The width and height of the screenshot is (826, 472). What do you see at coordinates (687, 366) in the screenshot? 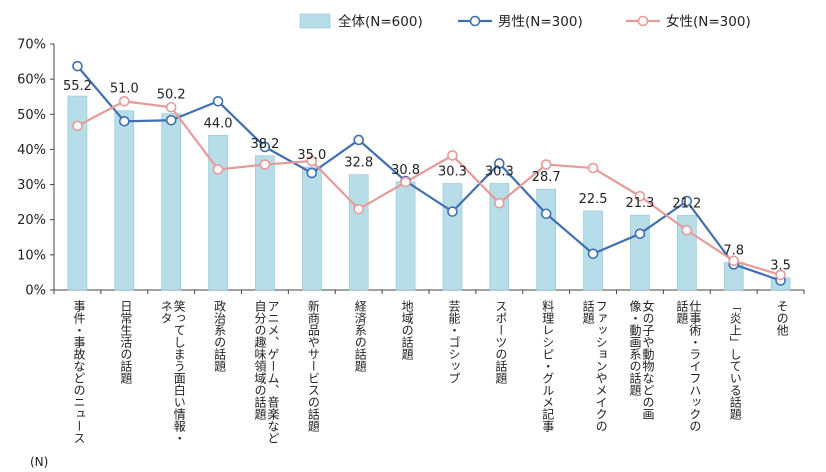
I see `category-label: 仕事術・ライフハックの 話題` at bounding box center [687, 366].